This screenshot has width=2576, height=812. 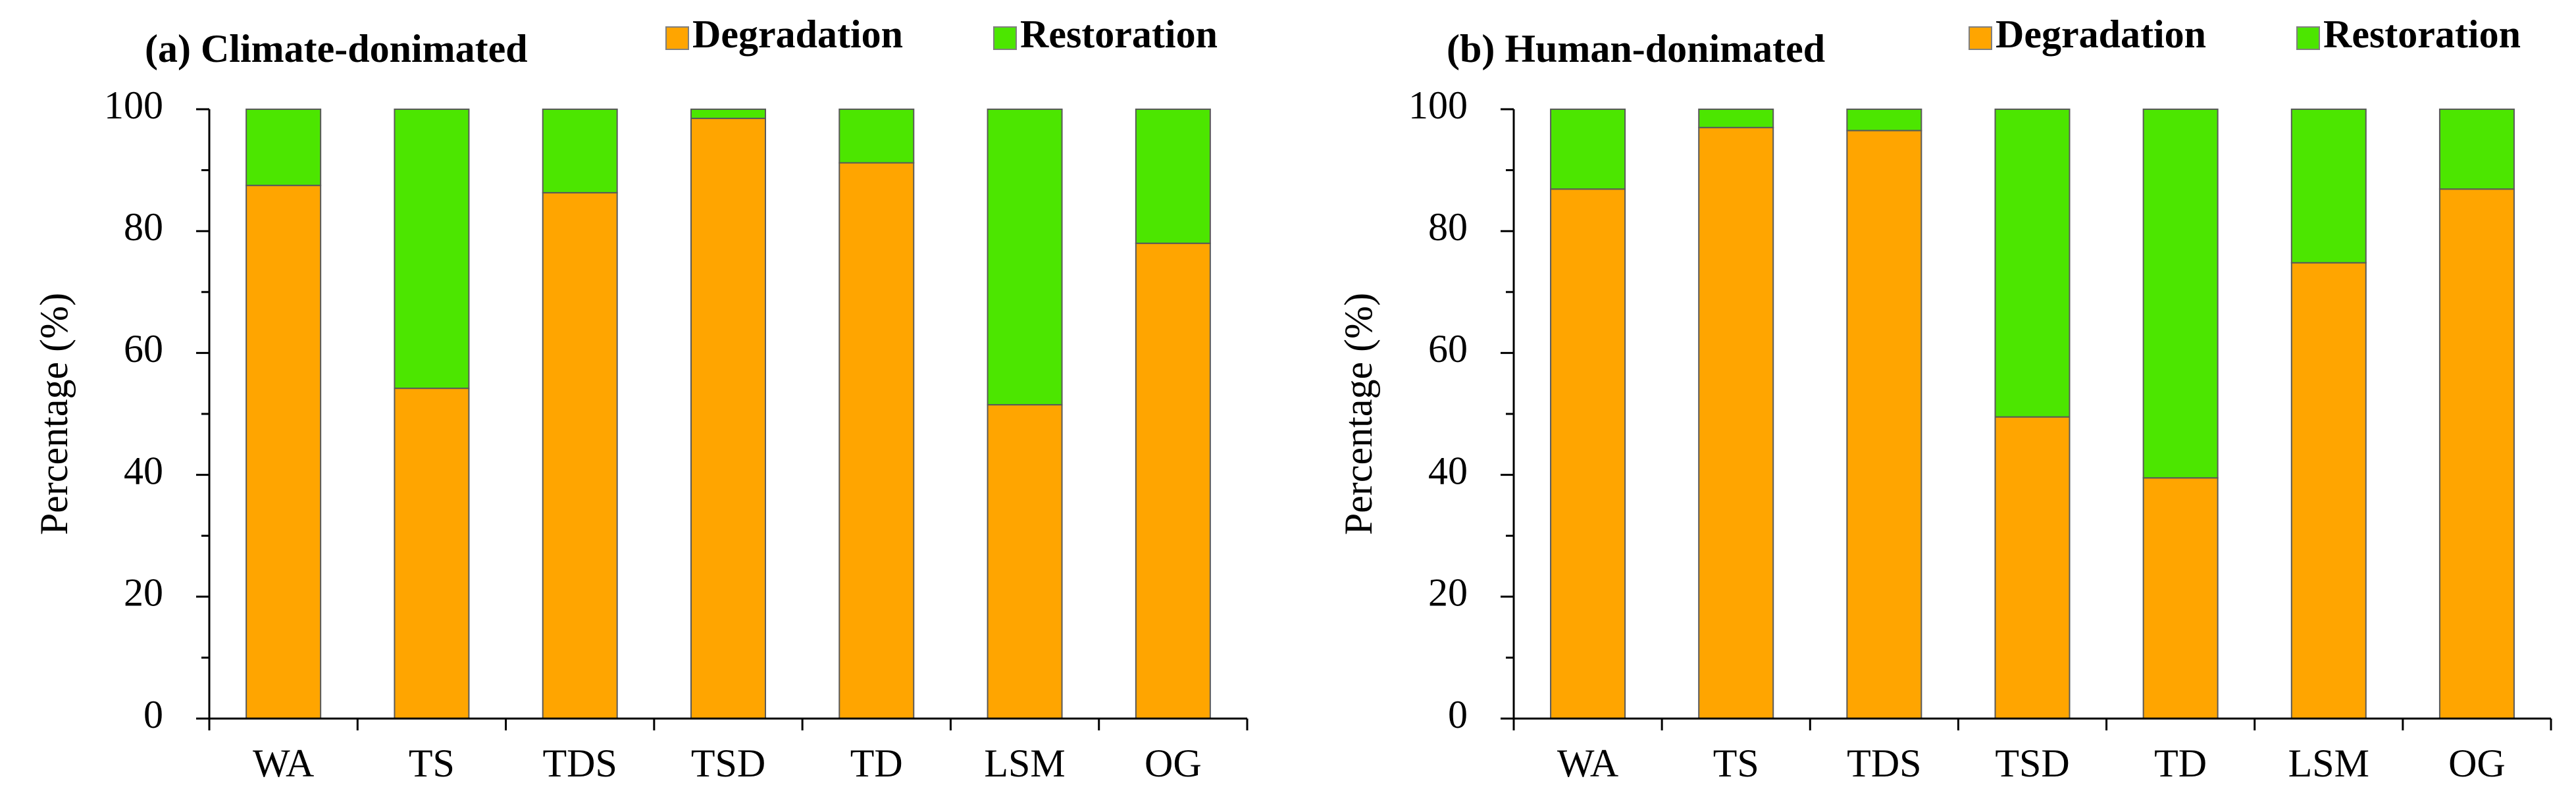 I want to click on chart-title: (a) Climate-donimated, so click(x=336, y=48).